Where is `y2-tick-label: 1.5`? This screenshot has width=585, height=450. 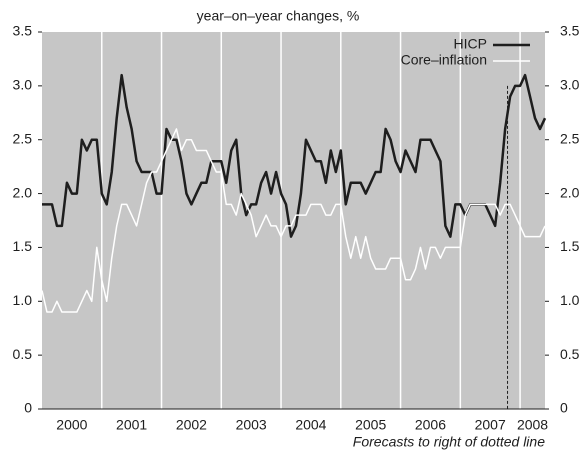 y2-tick-label: 1.5 is located at coordinates (570, 246).